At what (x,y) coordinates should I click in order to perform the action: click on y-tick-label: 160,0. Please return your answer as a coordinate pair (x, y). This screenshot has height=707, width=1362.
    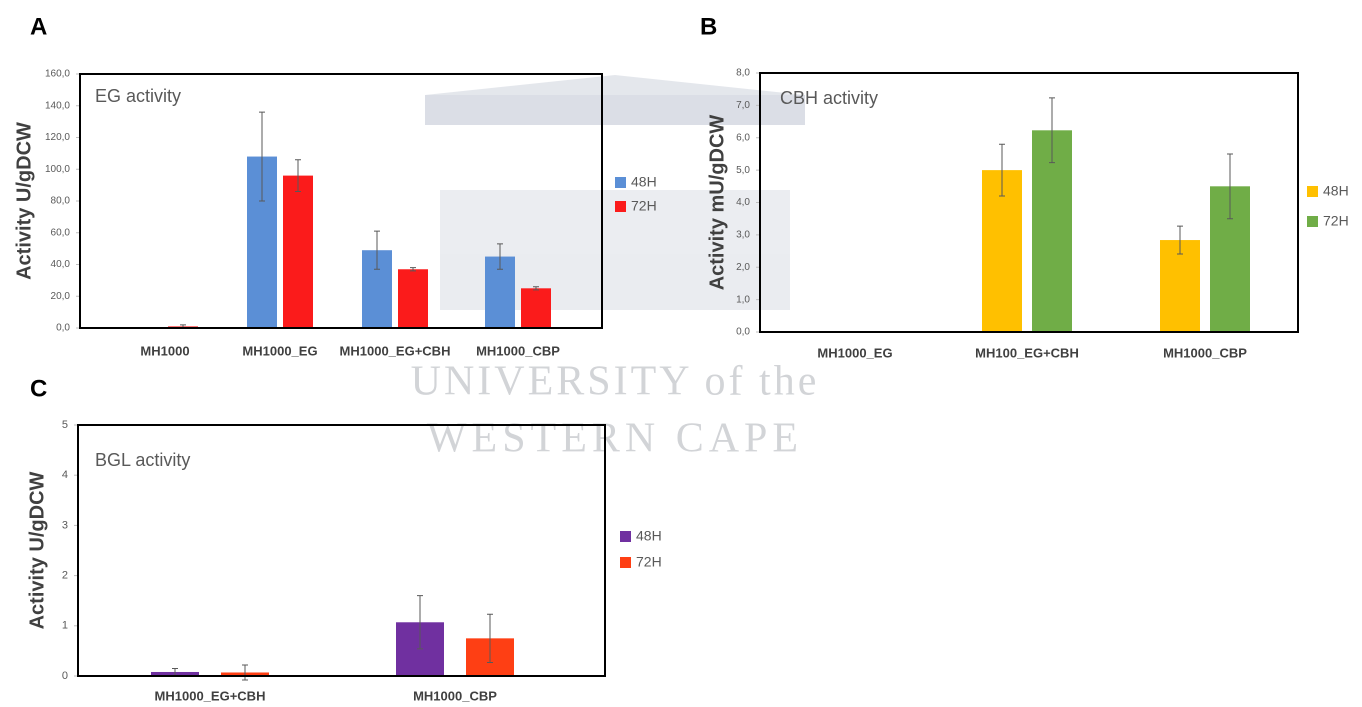
    Looking at the image, I should click on (57, 74).